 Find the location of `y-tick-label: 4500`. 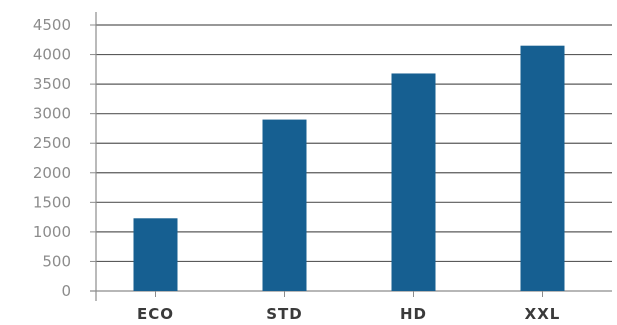

y-tick-label: 4500 is located at coordinates (52, 25).